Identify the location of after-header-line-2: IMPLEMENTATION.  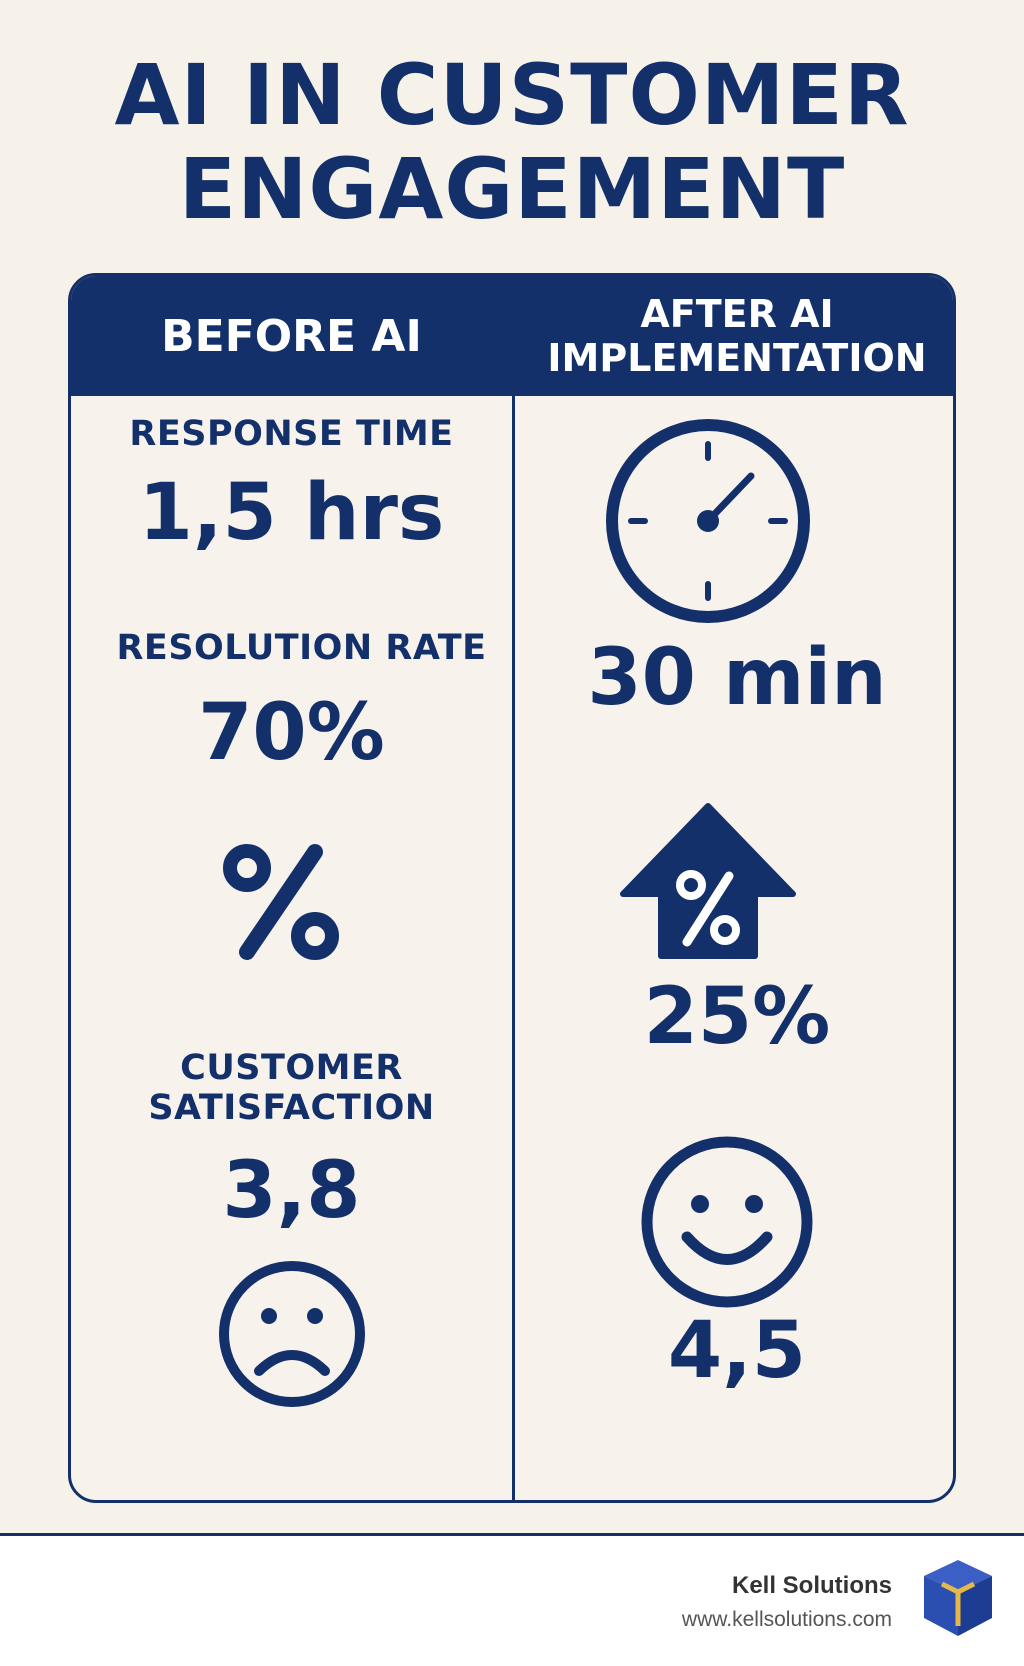
(737, 358).